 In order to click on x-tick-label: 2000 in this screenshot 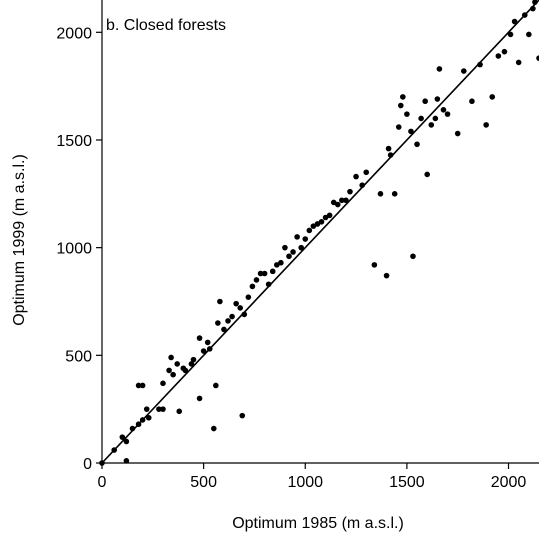, I will do `click(509, 482)`.